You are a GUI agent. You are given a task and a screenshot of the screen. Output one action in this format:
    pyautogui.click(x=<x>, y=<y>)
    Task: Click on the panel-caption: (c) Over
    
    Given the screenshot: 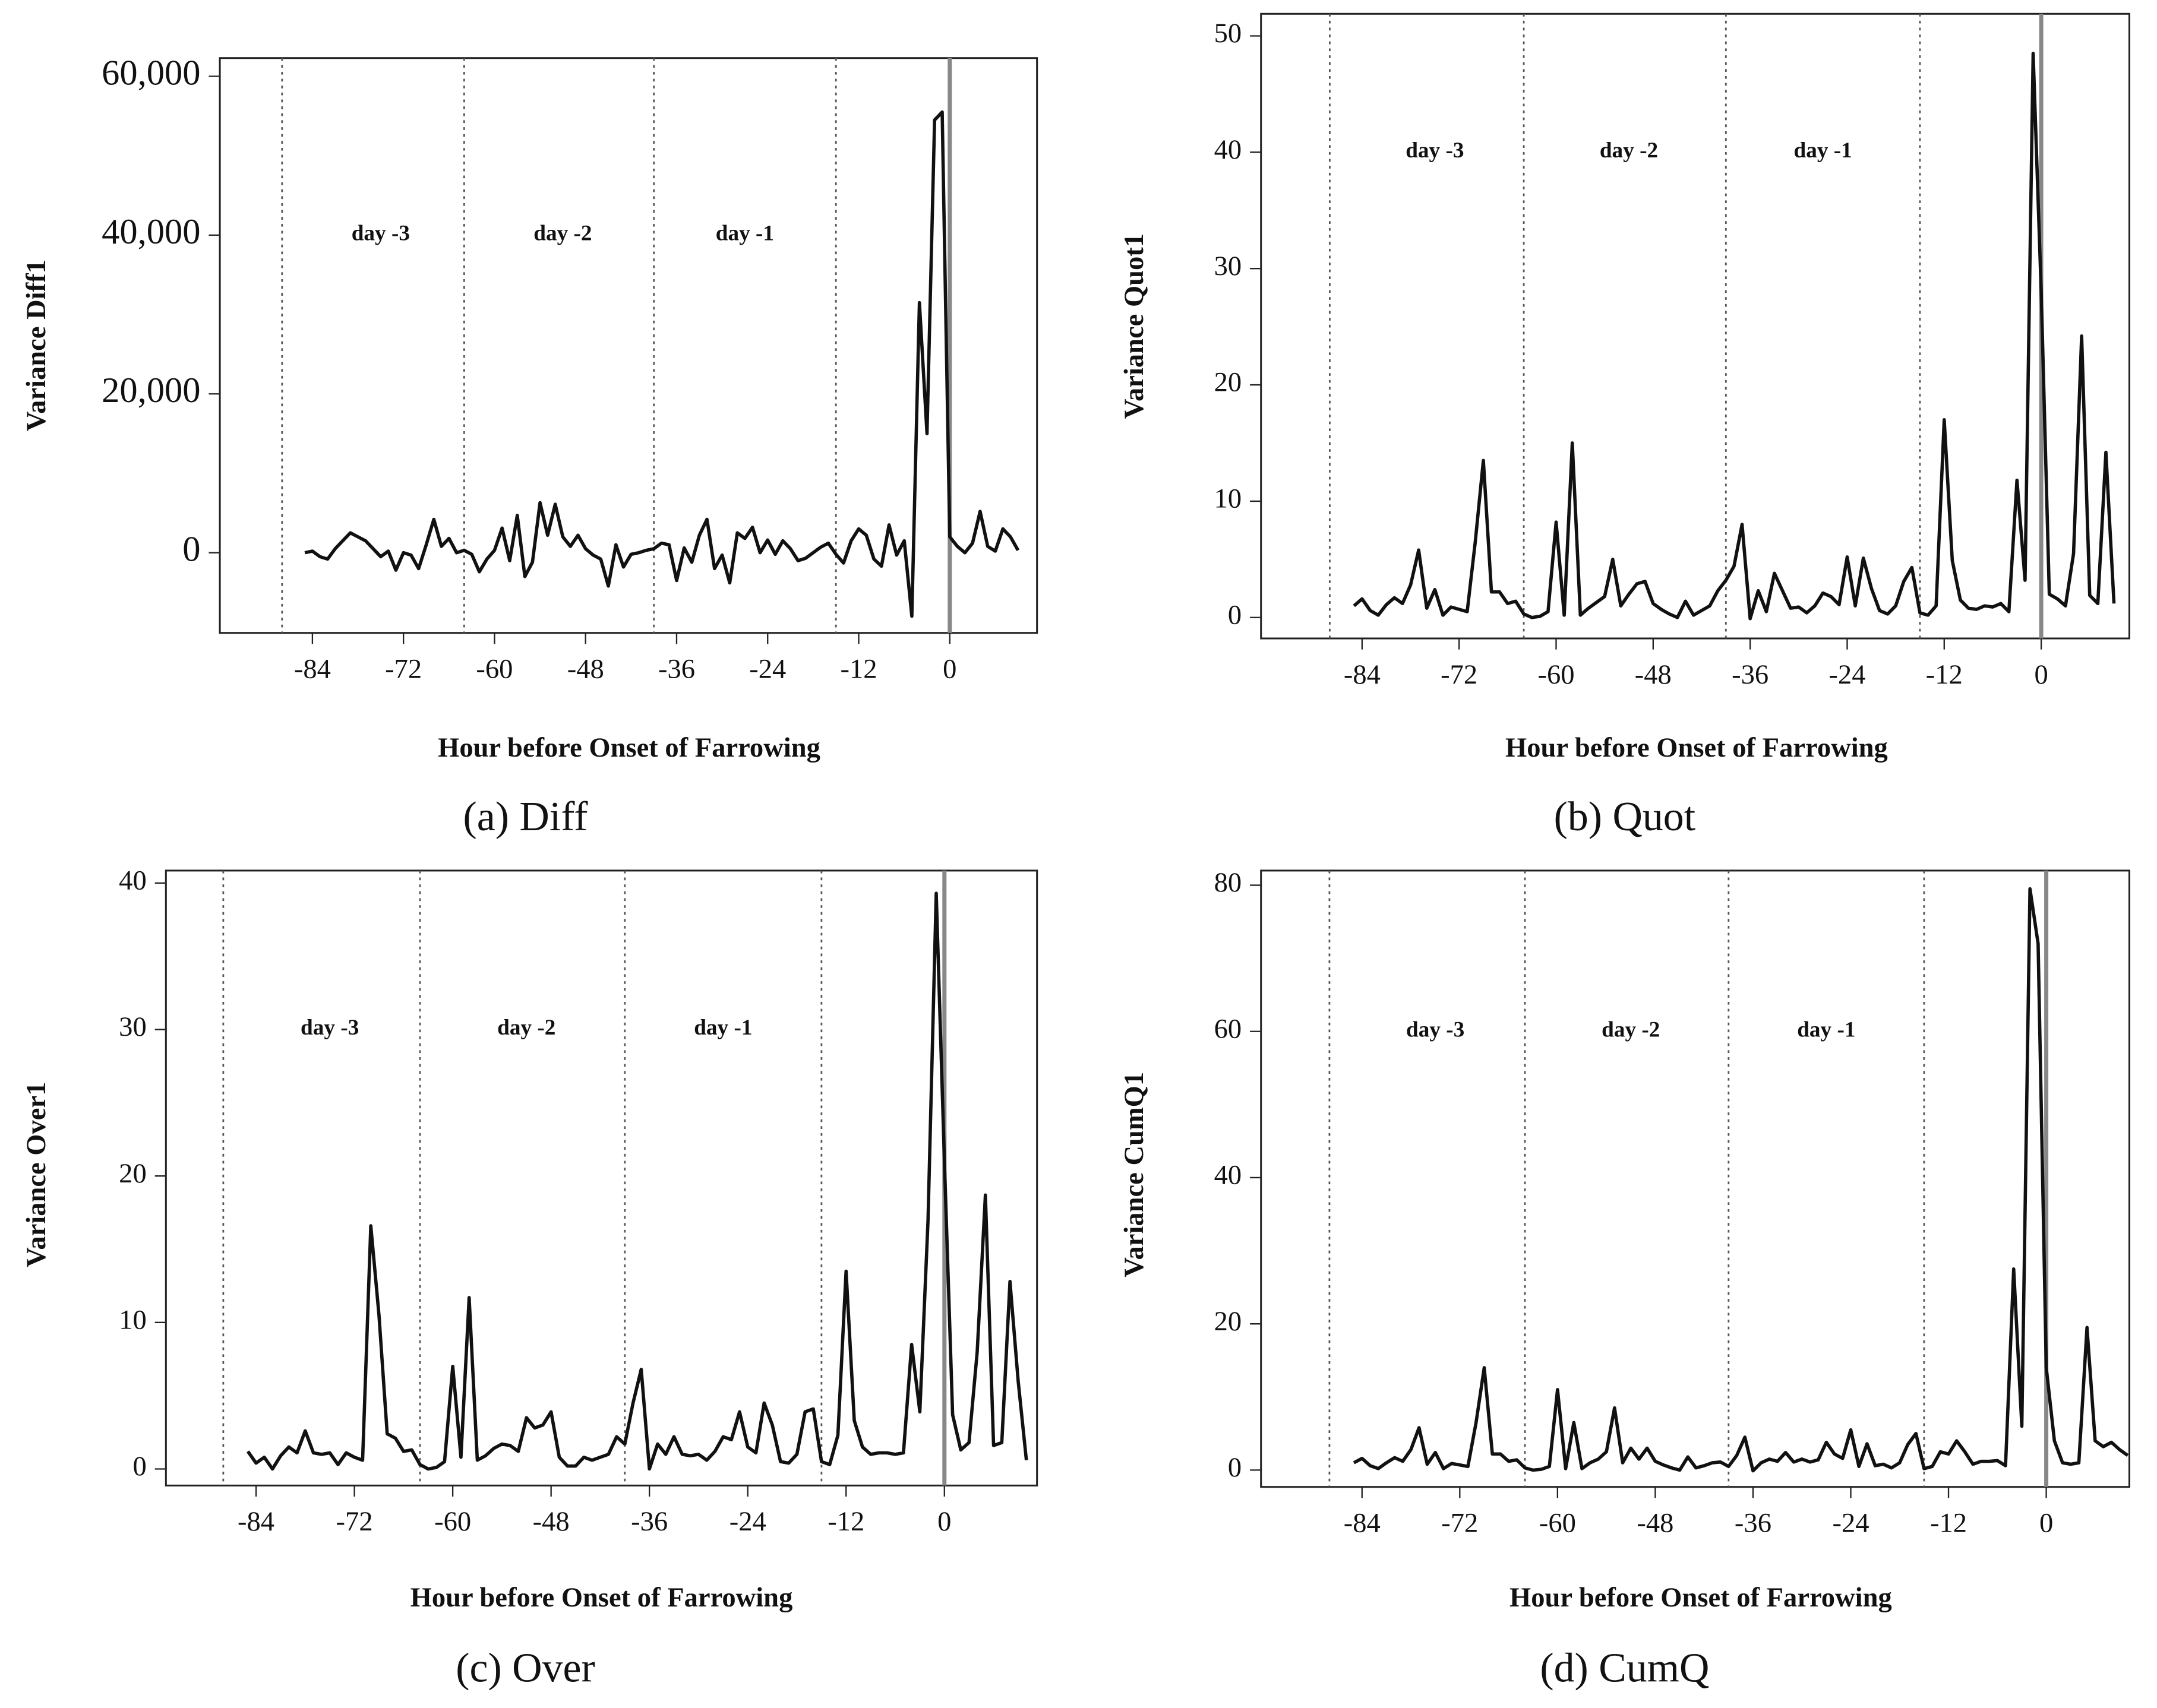 What is the action you would take?
    pyautogui.click(x=525, y=1668)
    